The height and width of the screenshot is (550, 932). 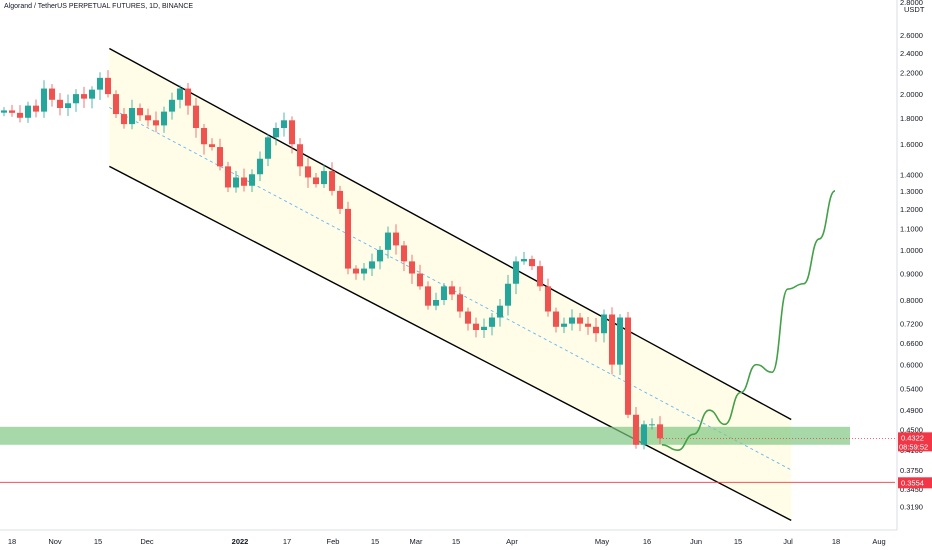 I want to click on price-unit-label: USDT, so click(x=914, y=9).